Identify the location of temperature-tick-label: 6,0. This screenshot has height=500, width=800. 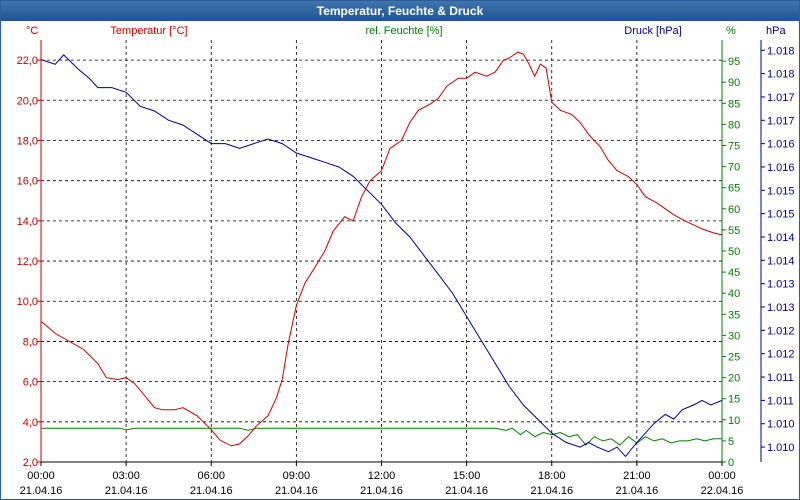
(30, 383).